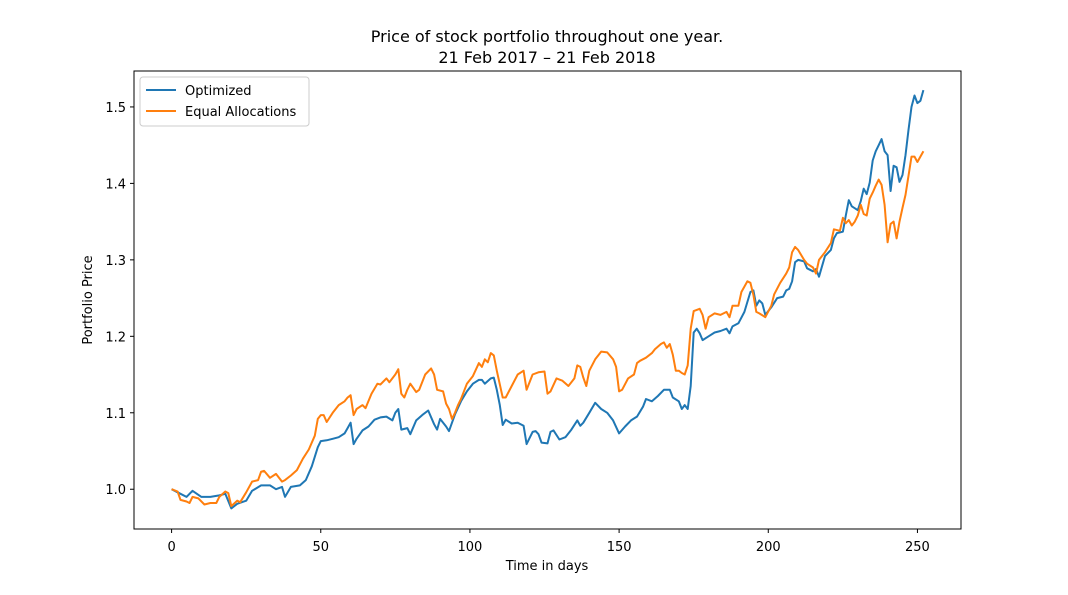 Image resolution: width=1068 pixels, height=595 pixels. What do you see at coordinates (917, 547) in the screenshot?
I see `x-tick-label: 250` at bounding box center [917, 547].